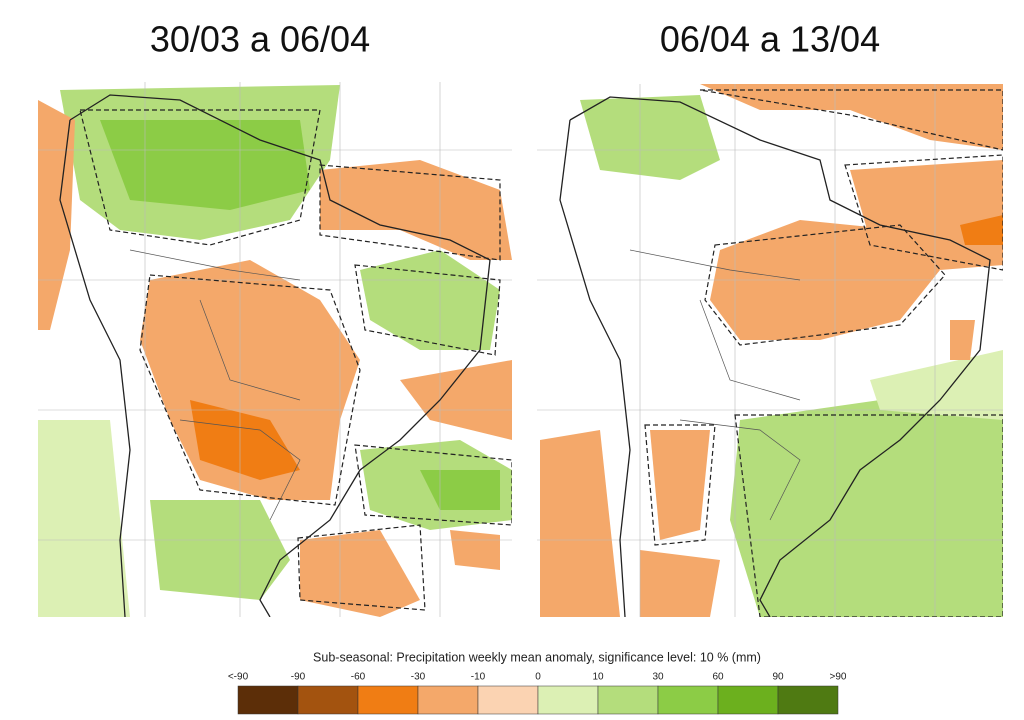 This screenshot has height=720, width=1024. I want to click on colorbar-label: -90, so click(298, 677).